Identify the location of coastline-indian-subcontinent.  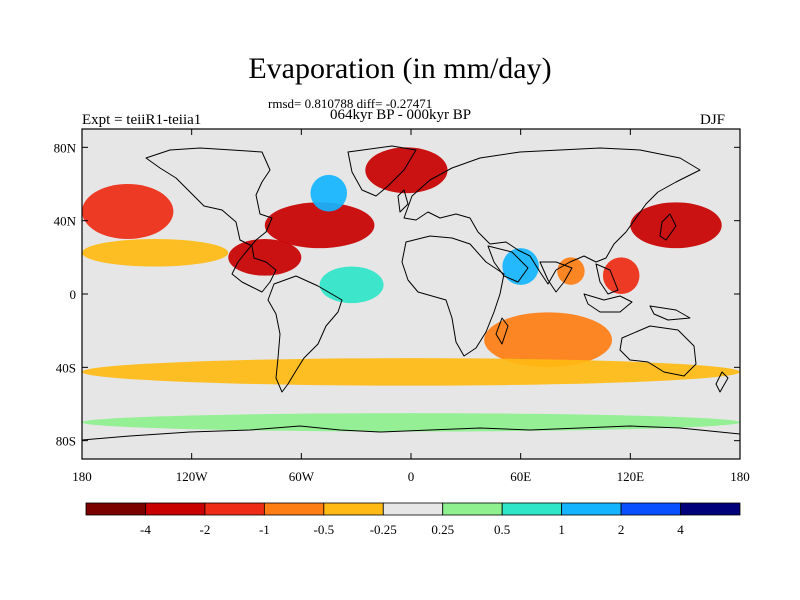
(556, 277).